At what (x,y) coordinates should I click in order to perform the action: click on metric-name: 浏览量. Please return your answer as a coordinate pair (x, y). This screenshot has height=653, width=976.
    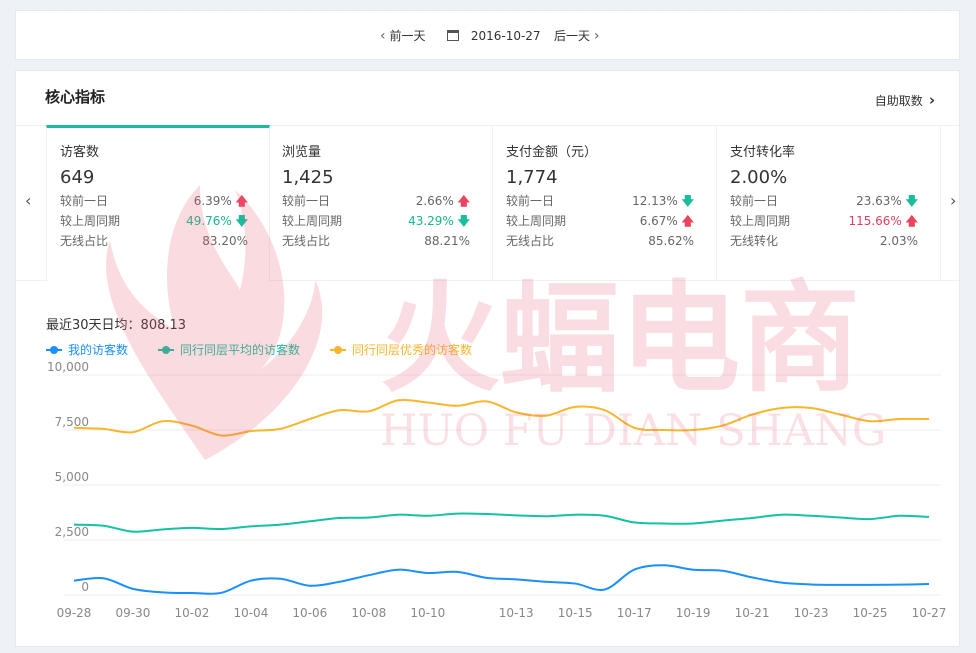
    Looking at the image, I should click on (302, 152).